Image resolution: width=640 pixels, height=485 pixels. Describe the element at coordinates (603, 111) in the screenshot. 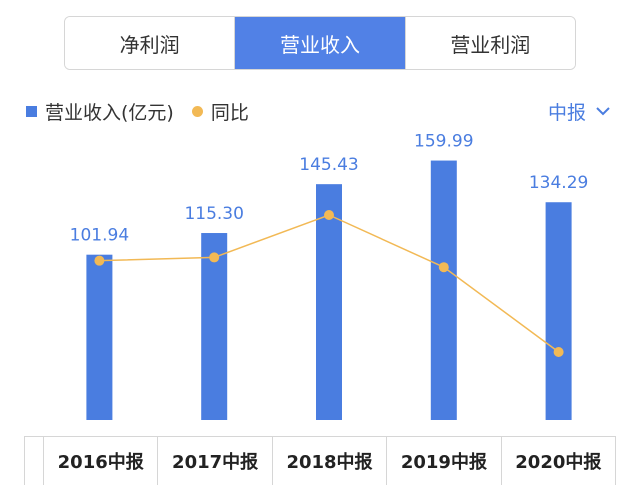

I see `chevron-down-icon` at that location.